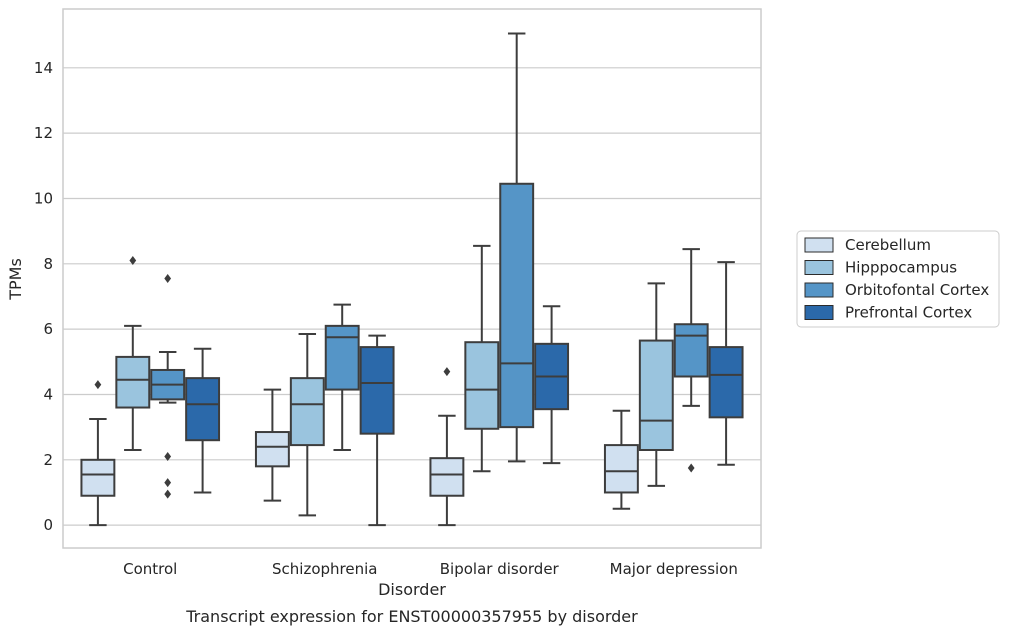 The image size is (1009, 634). I want to click on y-axis-title: TPMs, so click(15, 279).